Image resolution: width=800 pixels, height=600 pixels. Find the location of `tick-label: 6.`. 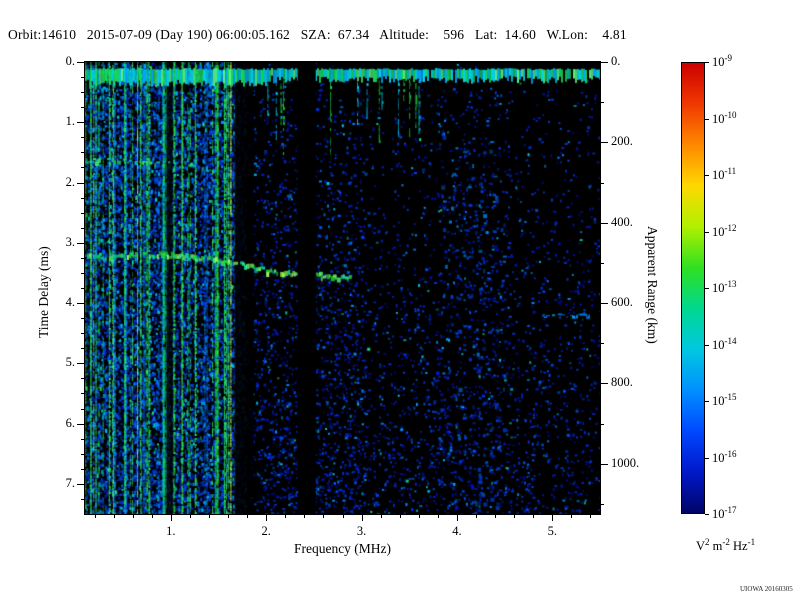

tick-label: 6. is located at coordinates (70, 422).